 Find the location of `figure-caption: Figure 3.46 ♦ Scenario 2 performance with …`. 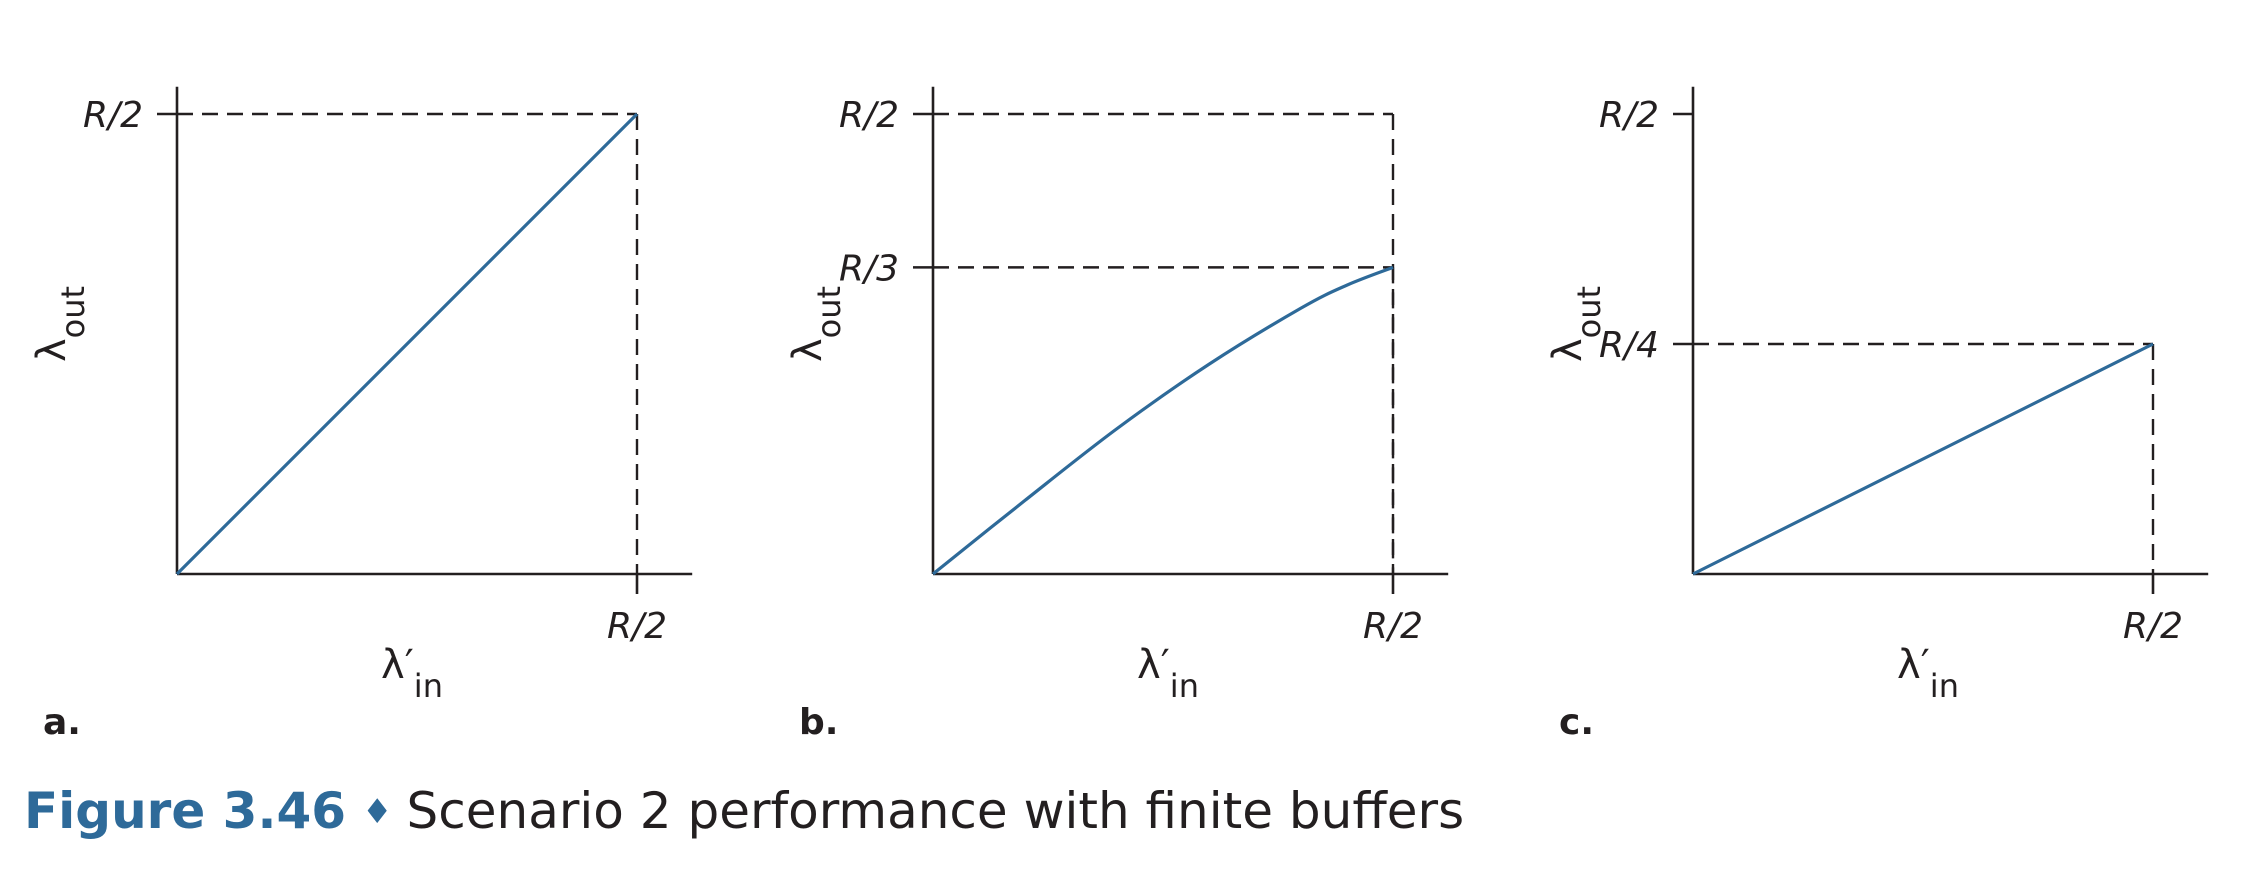

figure-caption: Figure 3.46 ♦ Scenario 2 performance with … is located at coordinates (744, 811).